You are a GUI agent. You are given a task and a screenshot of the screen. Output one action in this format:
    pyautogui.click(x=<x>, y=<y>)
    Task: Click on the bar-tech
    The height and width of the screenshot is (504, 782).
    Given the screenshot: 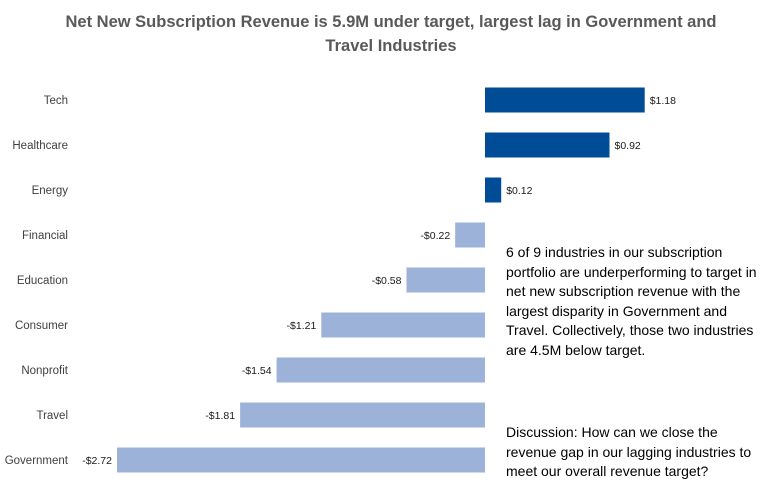 What is the action you would take?
    pyautogui.click(x=565, y=100)
    